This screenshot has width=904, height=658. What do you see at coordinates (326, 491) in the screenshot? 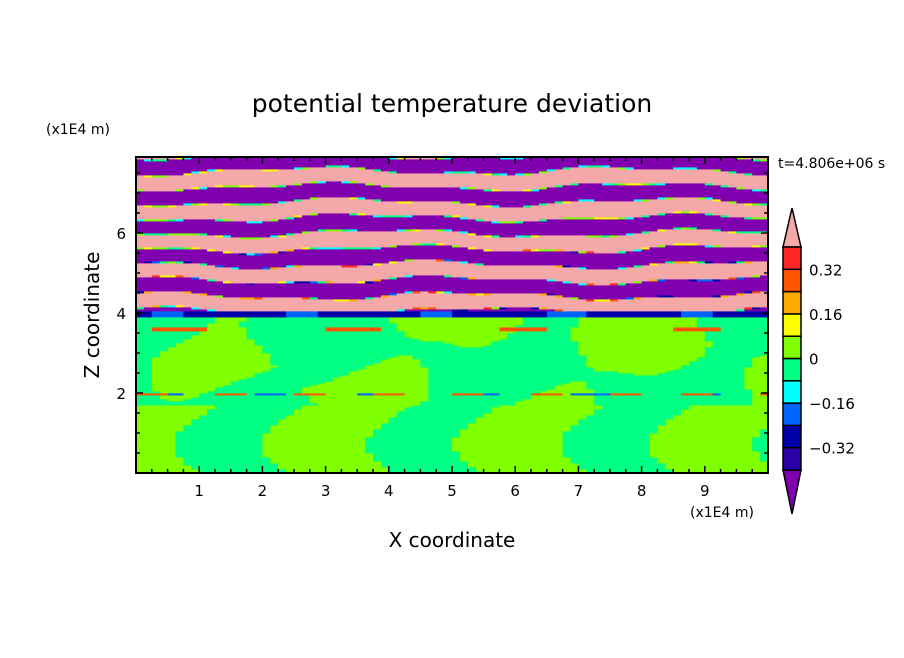
I see `x-tick-label: 3` at bounding box center [326, 491].